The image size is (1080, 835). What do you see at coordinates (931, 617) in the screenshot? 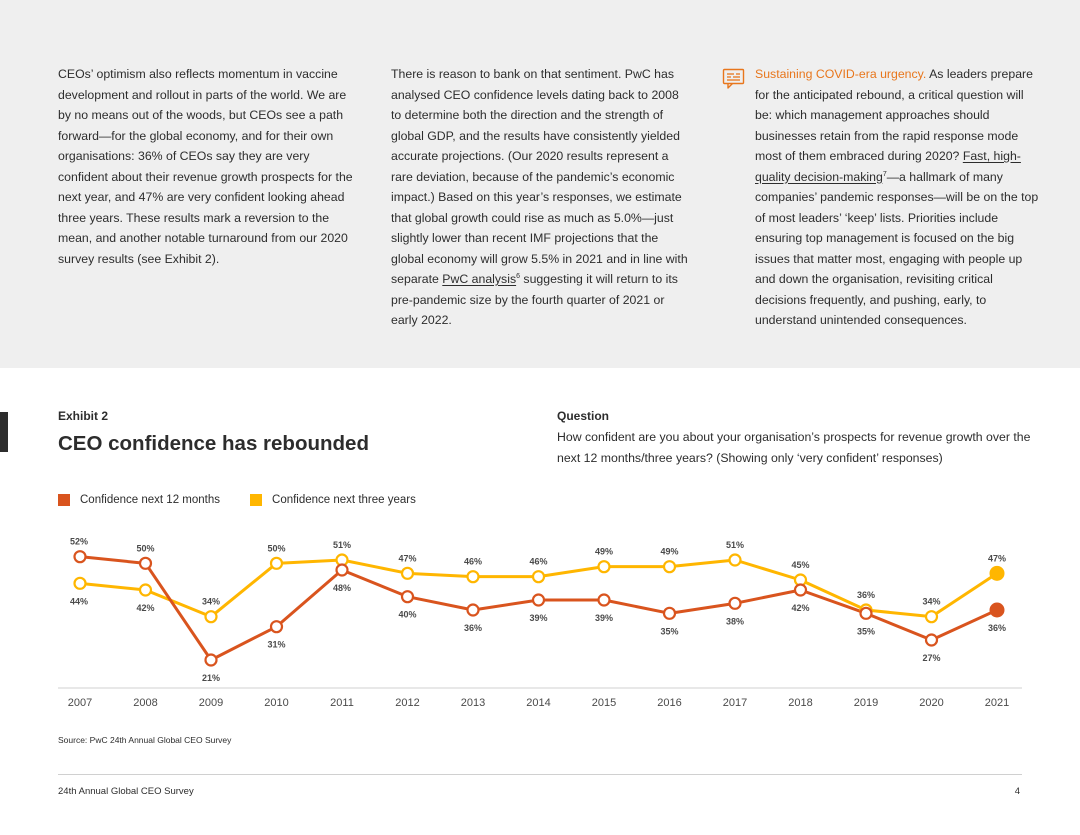
I see `data-point-three-years-2020` at bounding box center [931, 617].